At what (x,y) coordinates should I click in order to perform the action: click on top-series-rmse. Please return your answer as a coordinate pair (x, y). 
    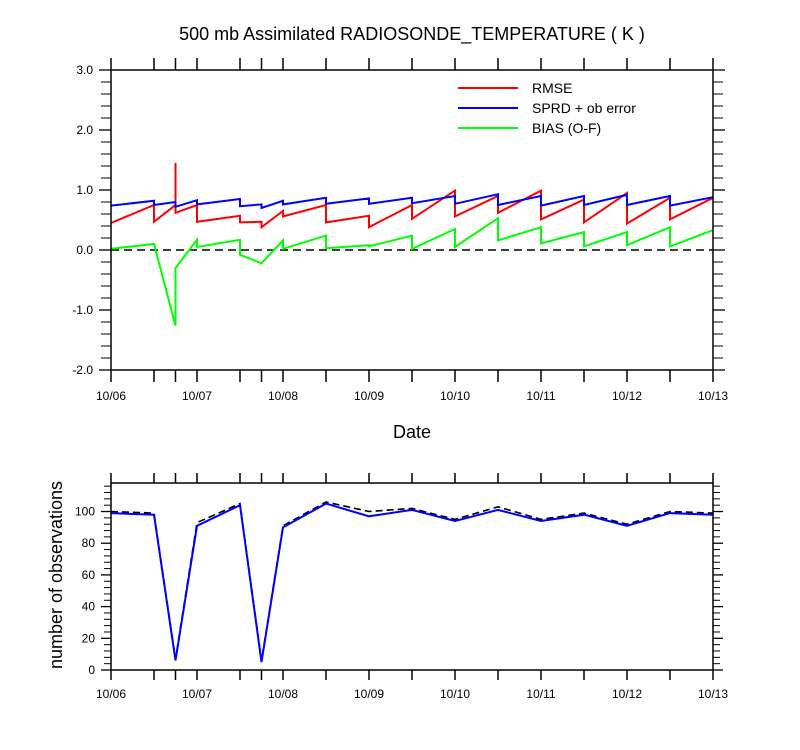
    Looking at the image, I should click on (412, 196).